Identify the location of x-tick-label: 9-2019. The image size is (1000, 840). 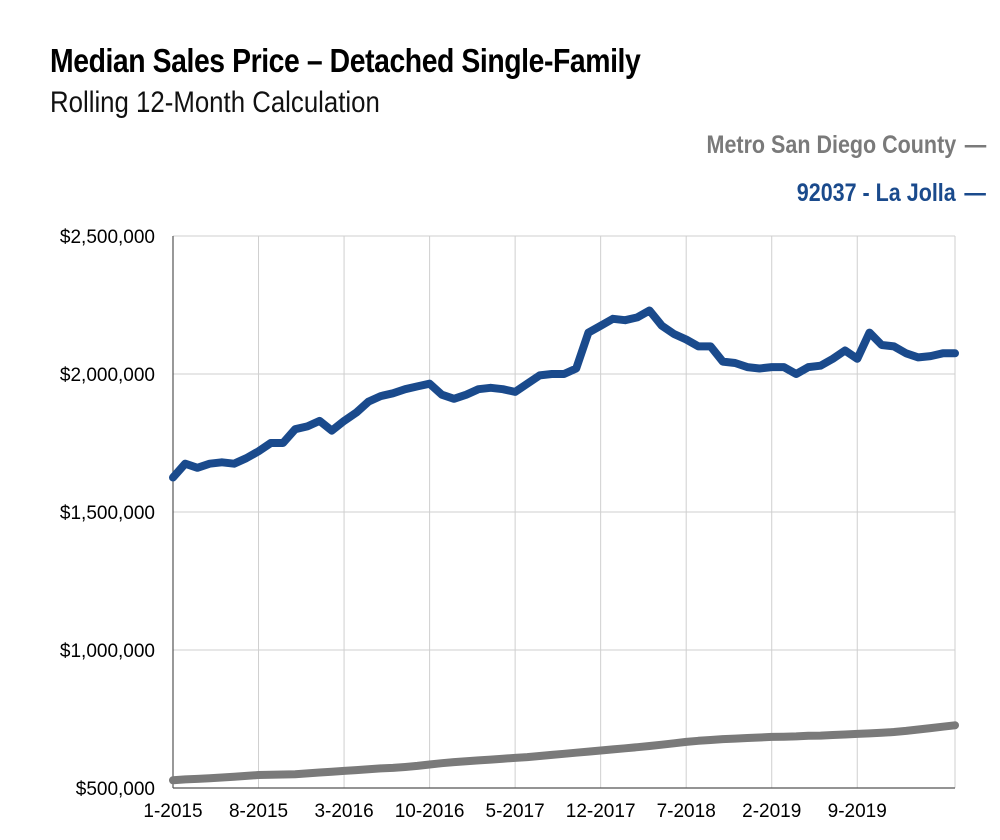
(857, 811).